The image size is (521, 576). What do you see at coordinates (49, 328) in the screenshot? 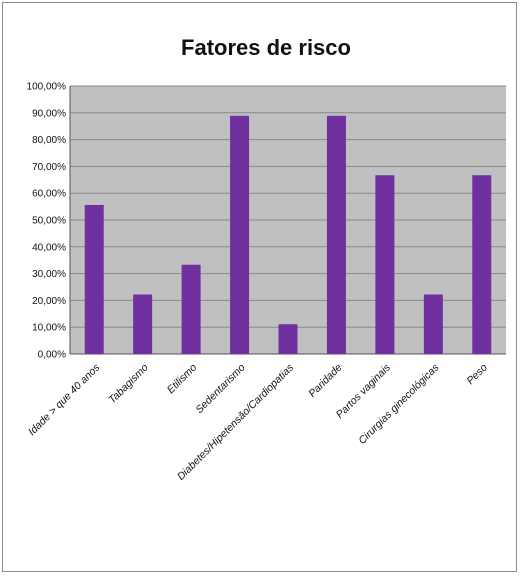
I see `y-tick-label: 10,00%` at bounding box center [49, 328].